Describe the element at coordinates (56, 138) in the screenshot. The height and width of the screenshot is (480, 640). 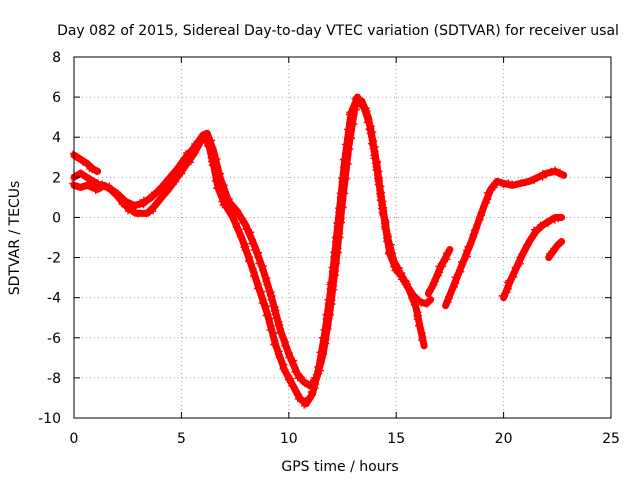
I see `y-tick-label: 4` at that location.